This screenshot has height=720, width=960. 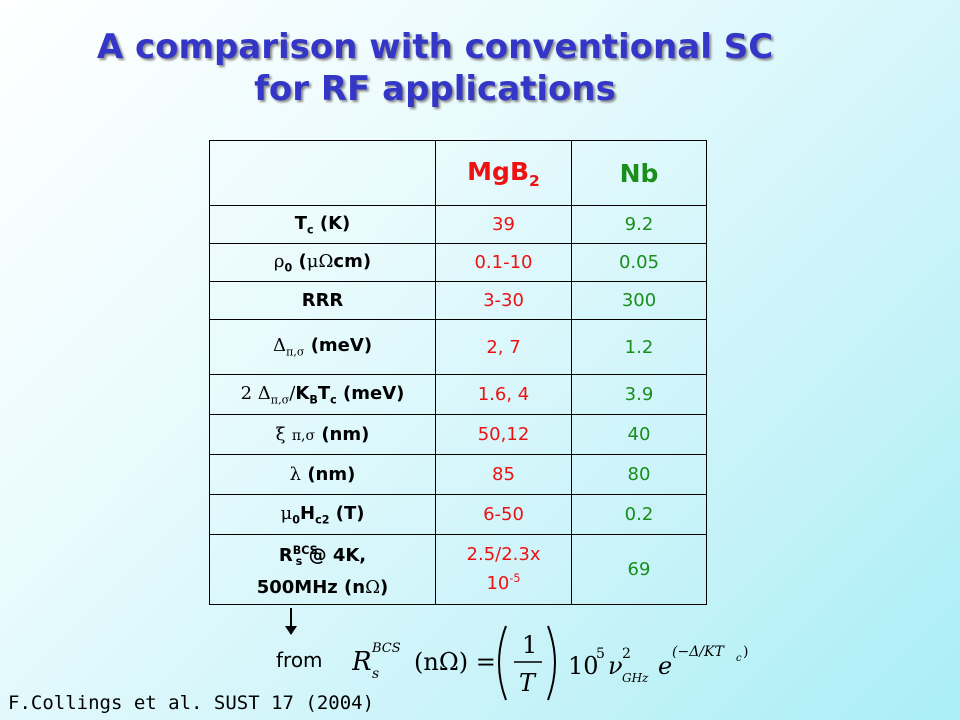 What do you see at coordinates (386, 648) in the screenshot?
I see `formula-R-sup: BCS` at bounding box center [386, 648].